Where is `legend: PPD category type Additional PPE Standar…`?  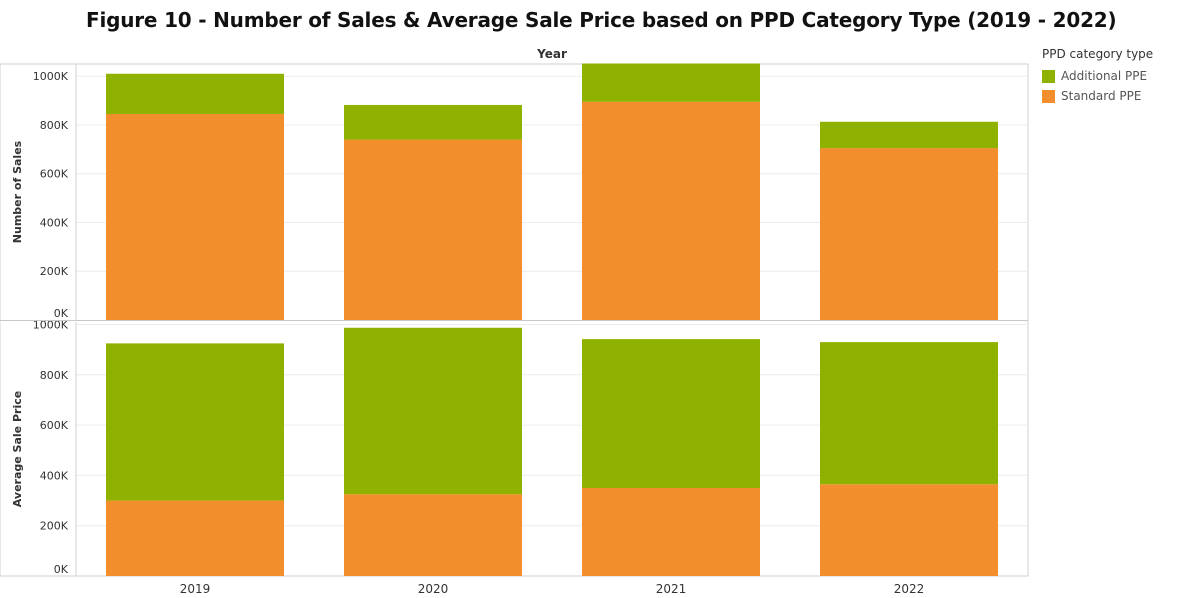
legend: PPD category type Additional PPE Standar… is located at coordinates (1097, 76).